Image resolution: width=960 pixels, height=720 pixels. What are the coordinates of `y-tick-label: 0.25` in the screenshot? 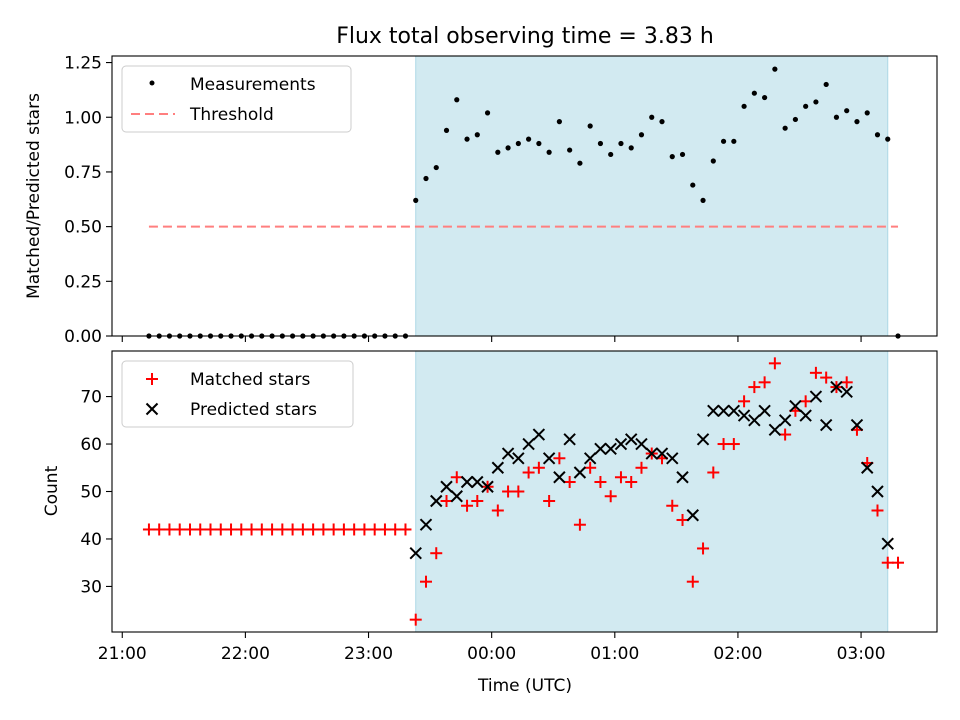 It's located at (83, 282).